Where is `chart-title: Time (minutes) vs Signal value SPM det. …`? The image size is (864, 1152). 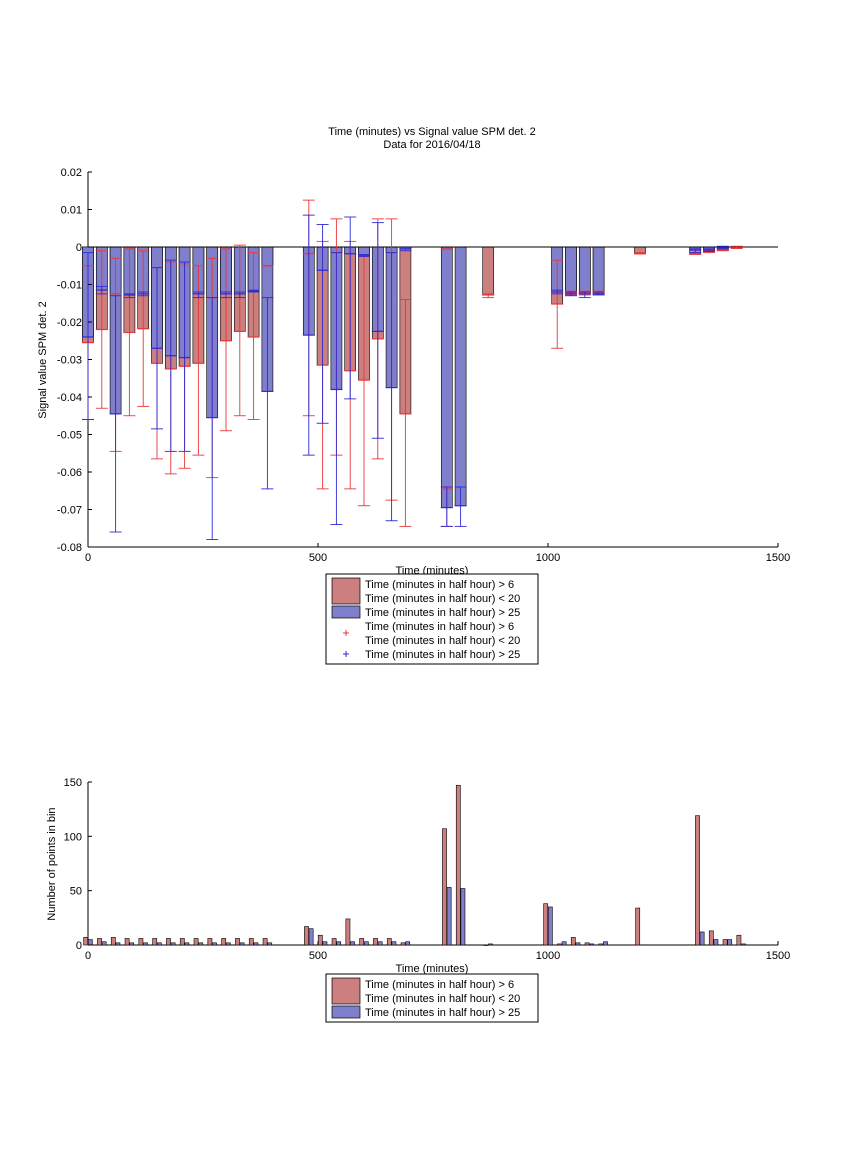
chart-title: Time (minutes) vs Signal value SPM det. … is located at coordinates (431, 132).